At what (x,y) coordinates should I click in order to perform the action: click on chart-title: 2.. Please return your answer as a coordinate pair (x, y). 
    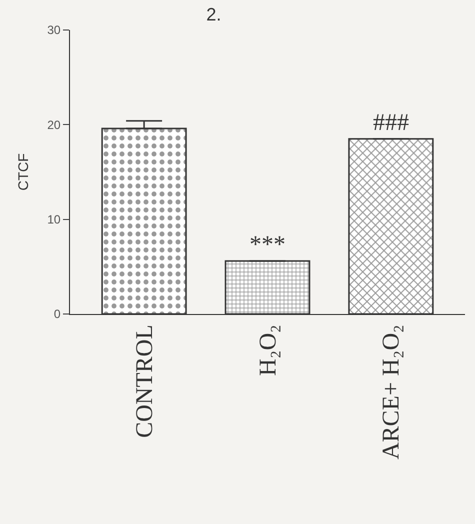
    Looking at the image, I should click on (214, 14).